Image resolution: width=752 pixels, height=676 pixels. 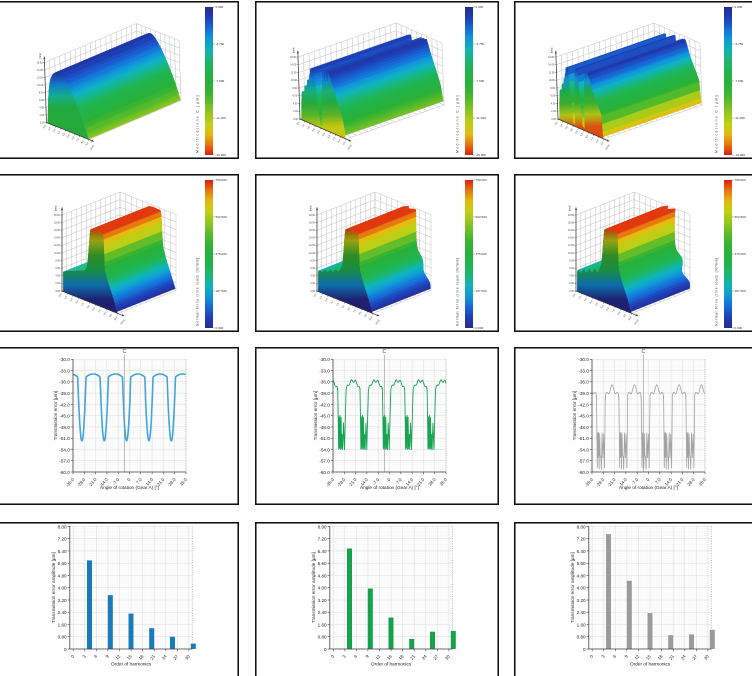 What do you see at coordinates (611, 482) in the screenshot?
I see `svg-text: -21.0` at bounding box center [611, 482].